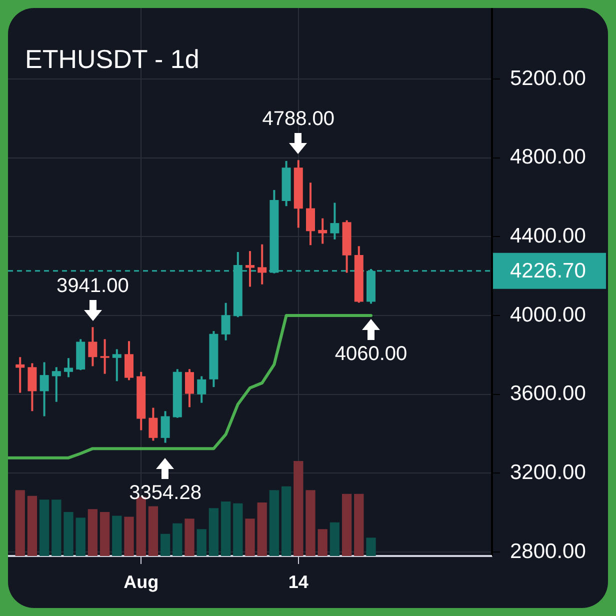 Image resolution: width=616 pixels, height=616 pixels. I want to click on ref-line-label: 4226.70, so click(548, 271).